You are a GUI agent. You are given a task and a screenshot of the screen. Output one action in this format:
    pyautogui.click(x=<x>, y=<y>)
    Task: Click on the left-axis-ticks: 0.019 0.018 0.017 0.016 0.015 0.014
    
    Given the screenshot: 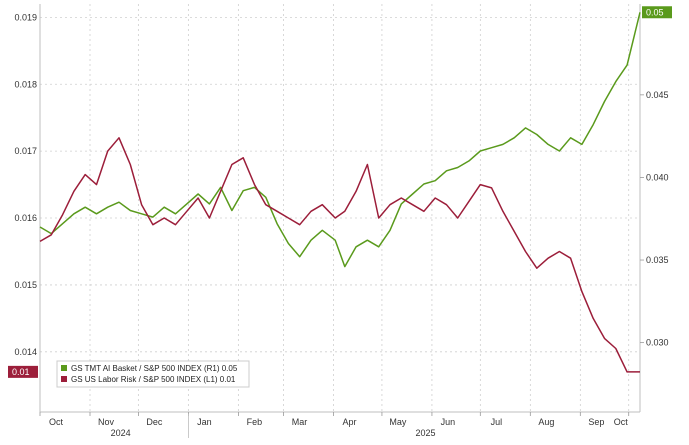 What is the action you would take?
    pyautogui.click(x=25, y=184)
    